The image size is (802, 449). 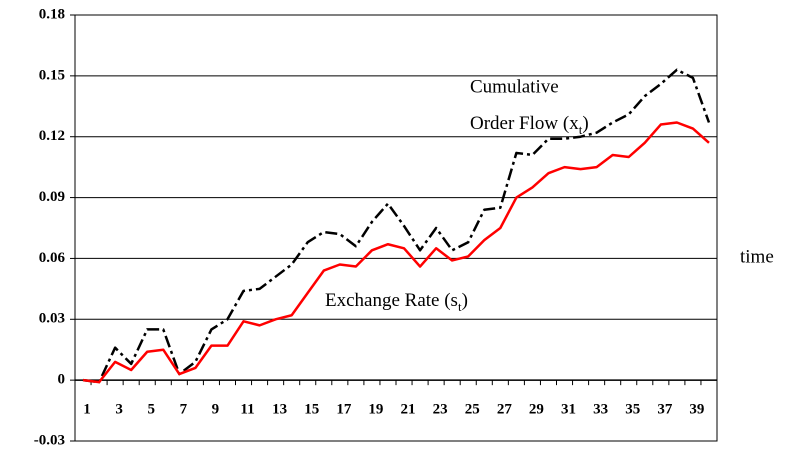 I want to click on annotation: Order Flow (xt), so click(x=529, y=125).